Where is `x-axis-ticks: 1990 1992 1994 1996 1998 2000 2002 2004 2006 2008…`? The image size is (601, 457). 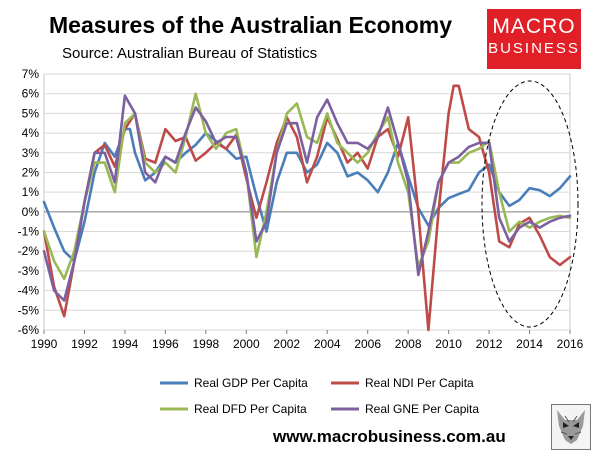
x-axis-ticks: 1990 1992 1994 1996 1998 2000 2002 2004 2006 2008… is located at coordinates (307, 340).